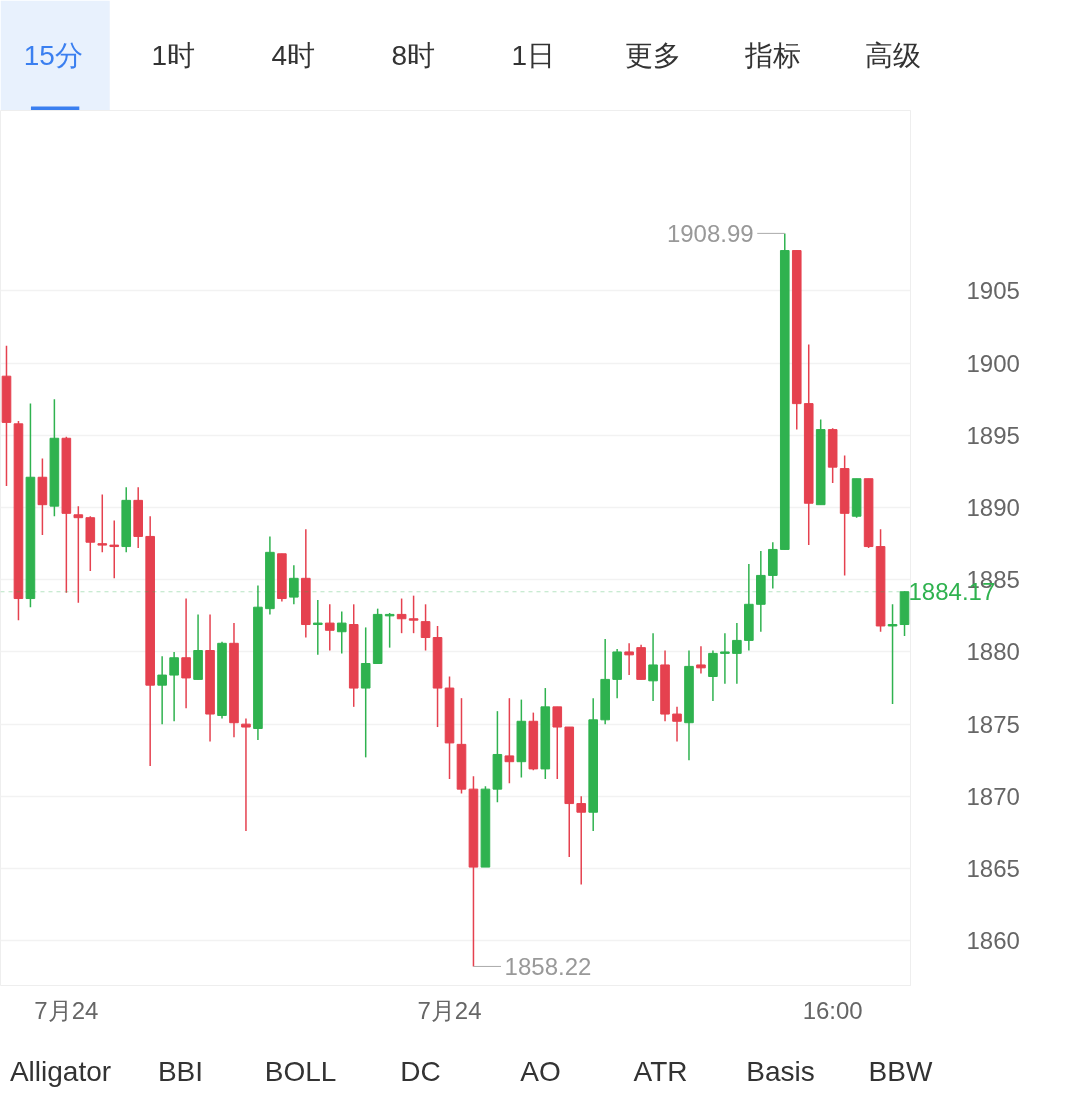 The width and height of the screenshot is (1072, 1120). Describe the element at coordinates (993, 435) in the screenshot. I see `y-tick-label: 1895` at that location.